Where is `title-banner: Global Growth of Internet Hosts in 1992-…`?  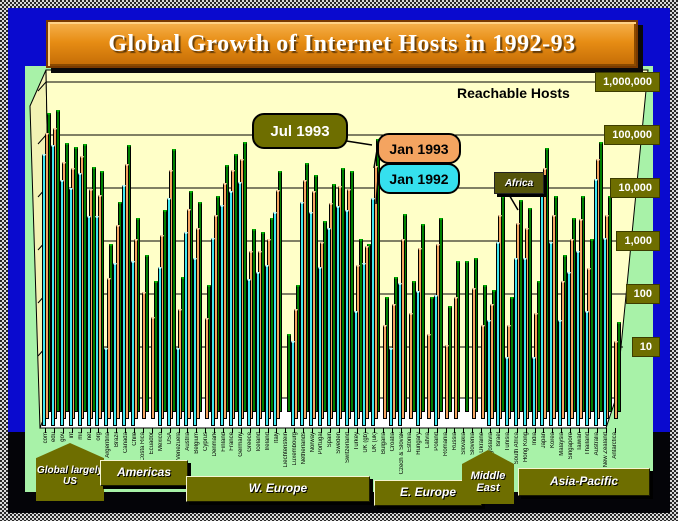
title-banner: Global Growth of Internet Hosts in 1992-… is located at coordinates (342, 44).